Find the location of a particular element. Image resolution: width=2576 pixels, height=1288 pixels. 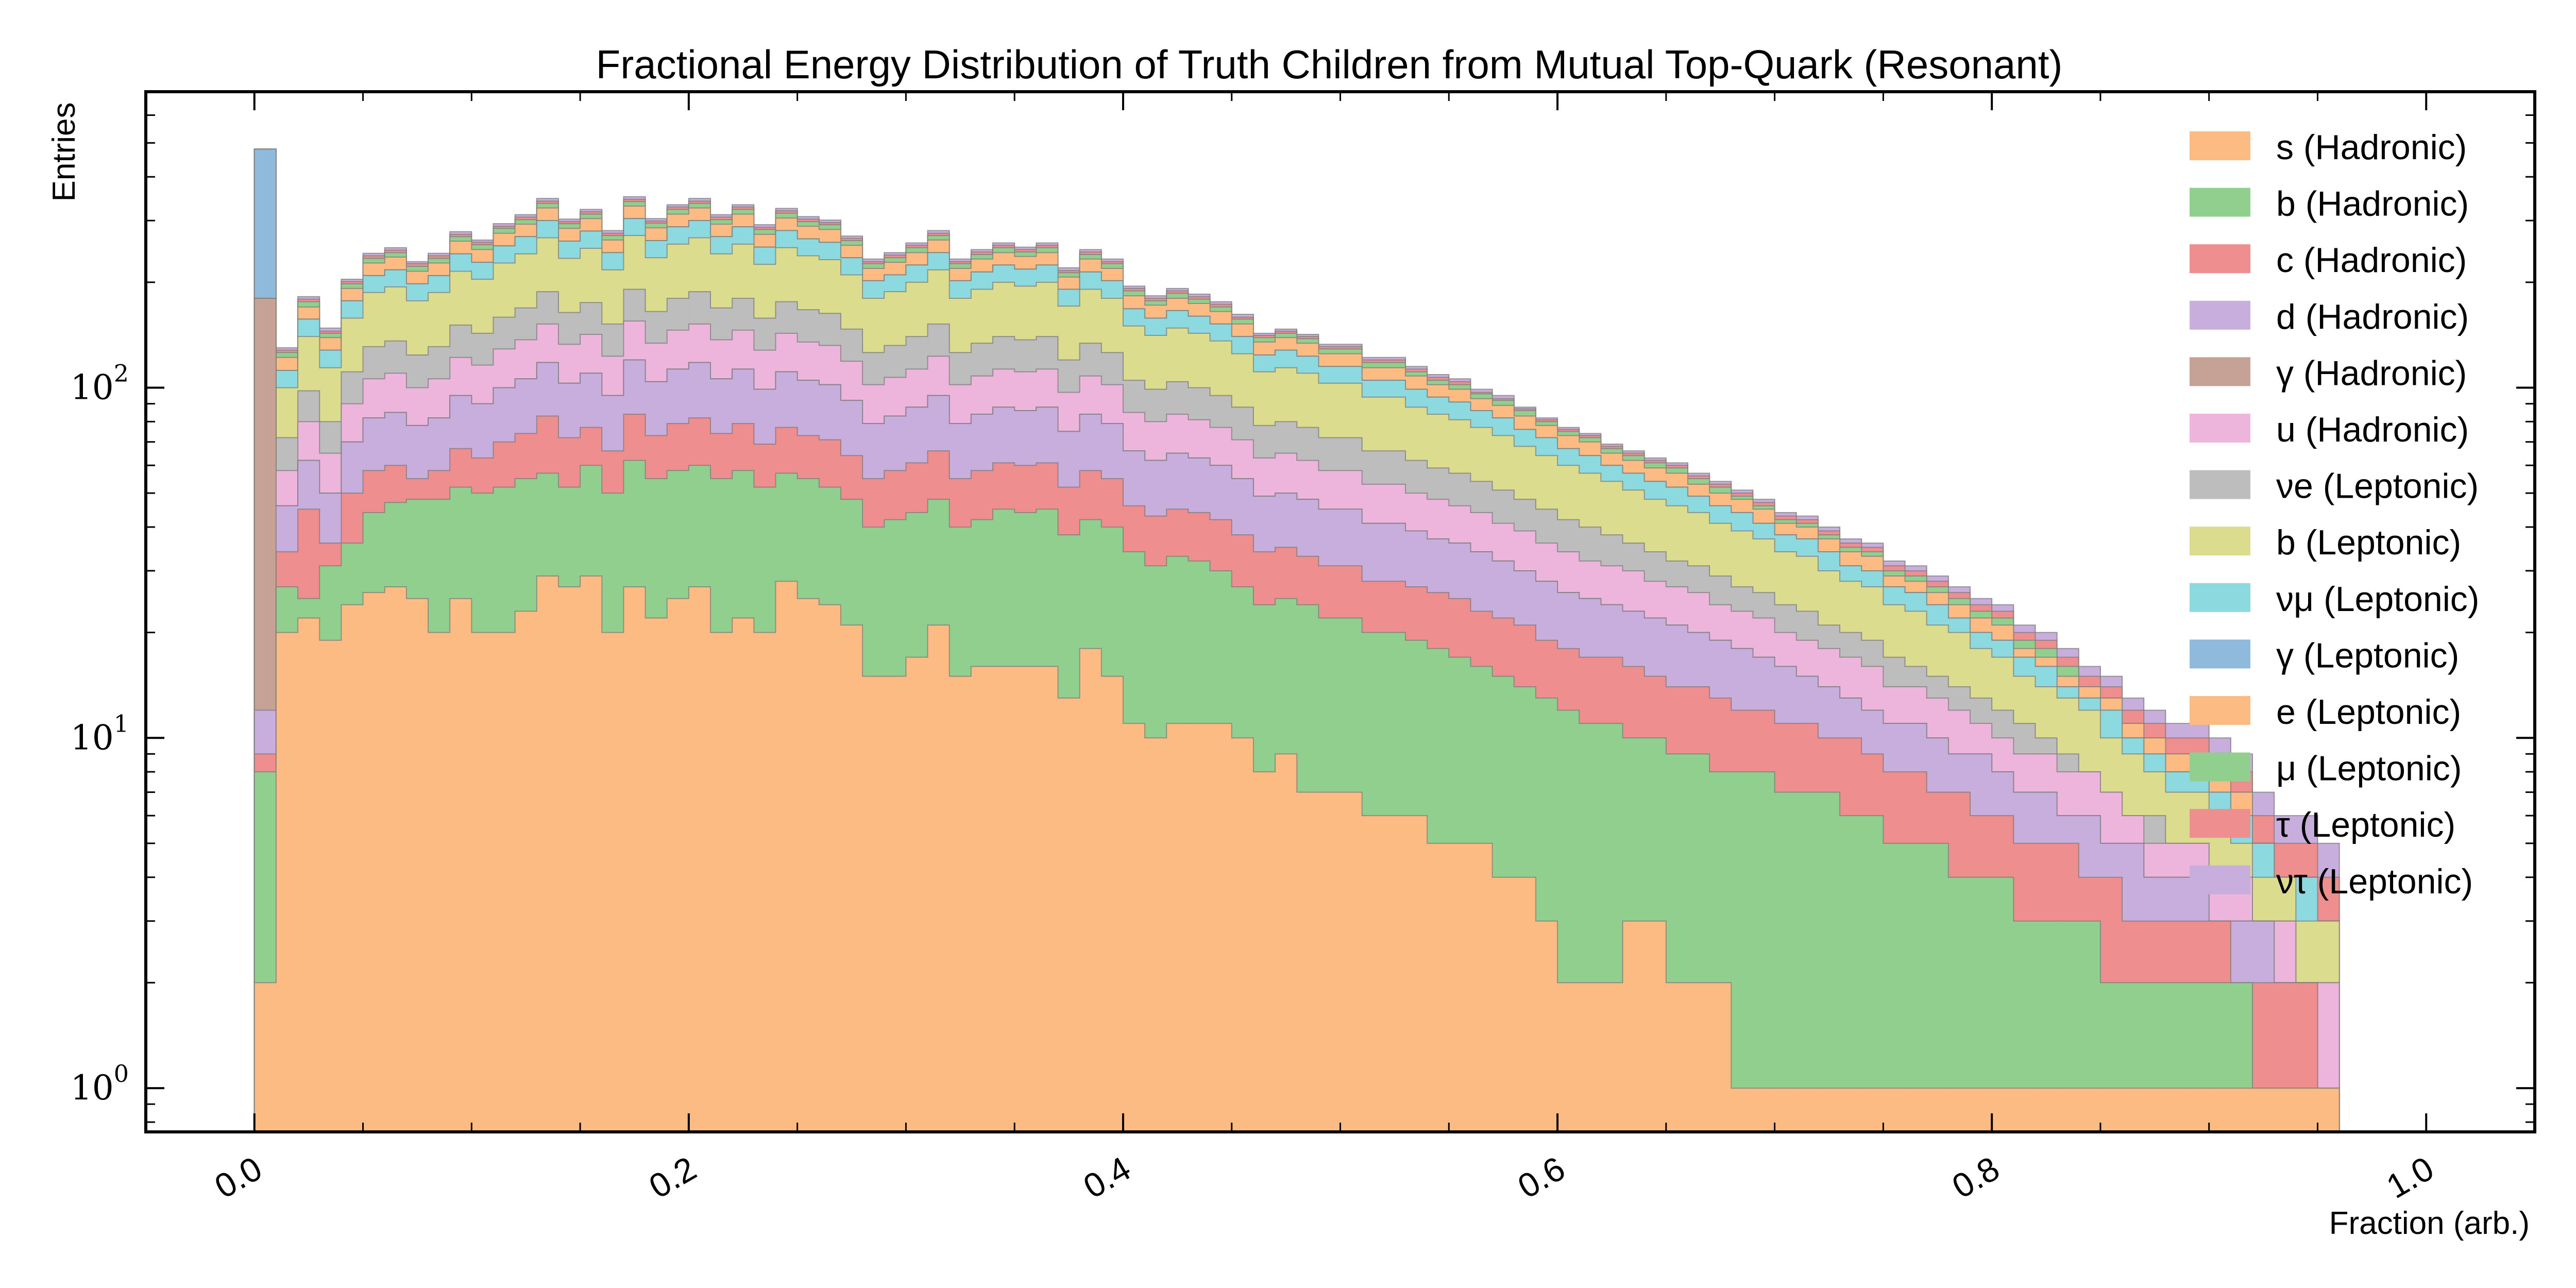

legend-label: u (Hadronic) is located at coordinates (2372, 429).